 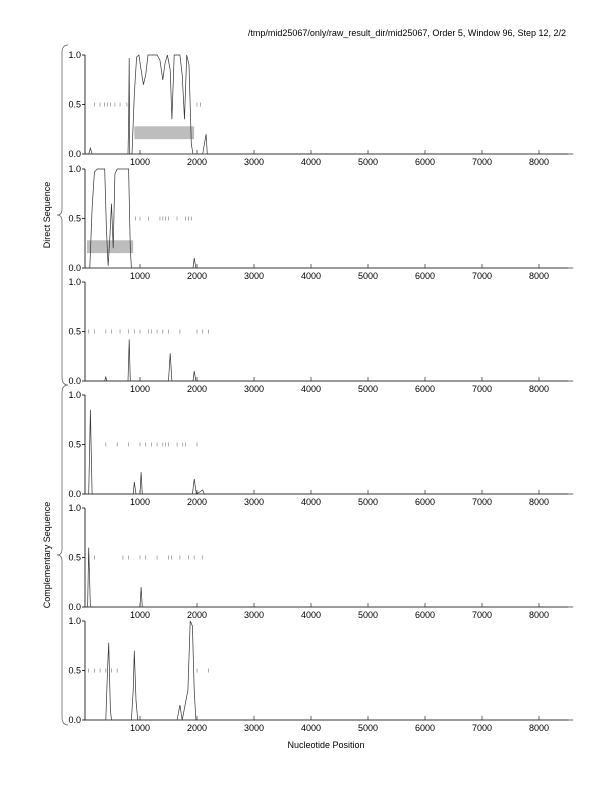 What do you see at coordinates (325, 745) in the screenshot?
I see `x-axis-label: Nucleotide Position` at bounding box center [325, 745].